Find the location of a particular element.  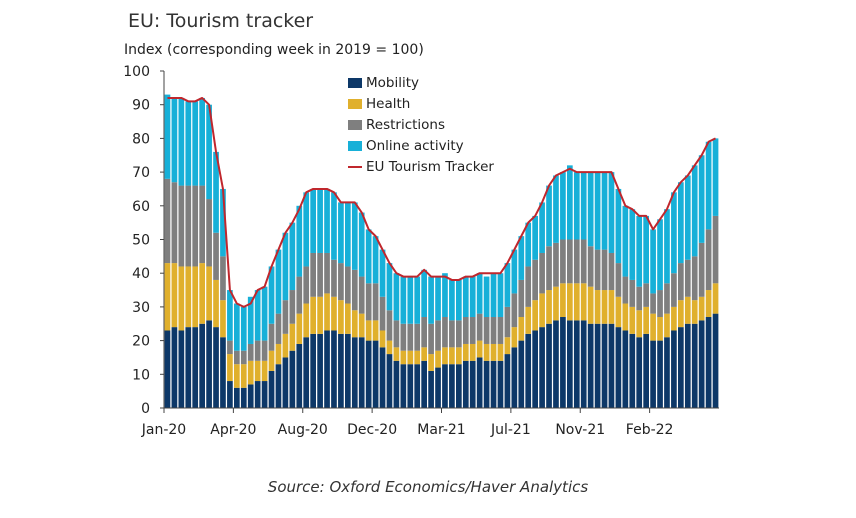

legend-swatch-restrictions is located at coordinates (355, 124).